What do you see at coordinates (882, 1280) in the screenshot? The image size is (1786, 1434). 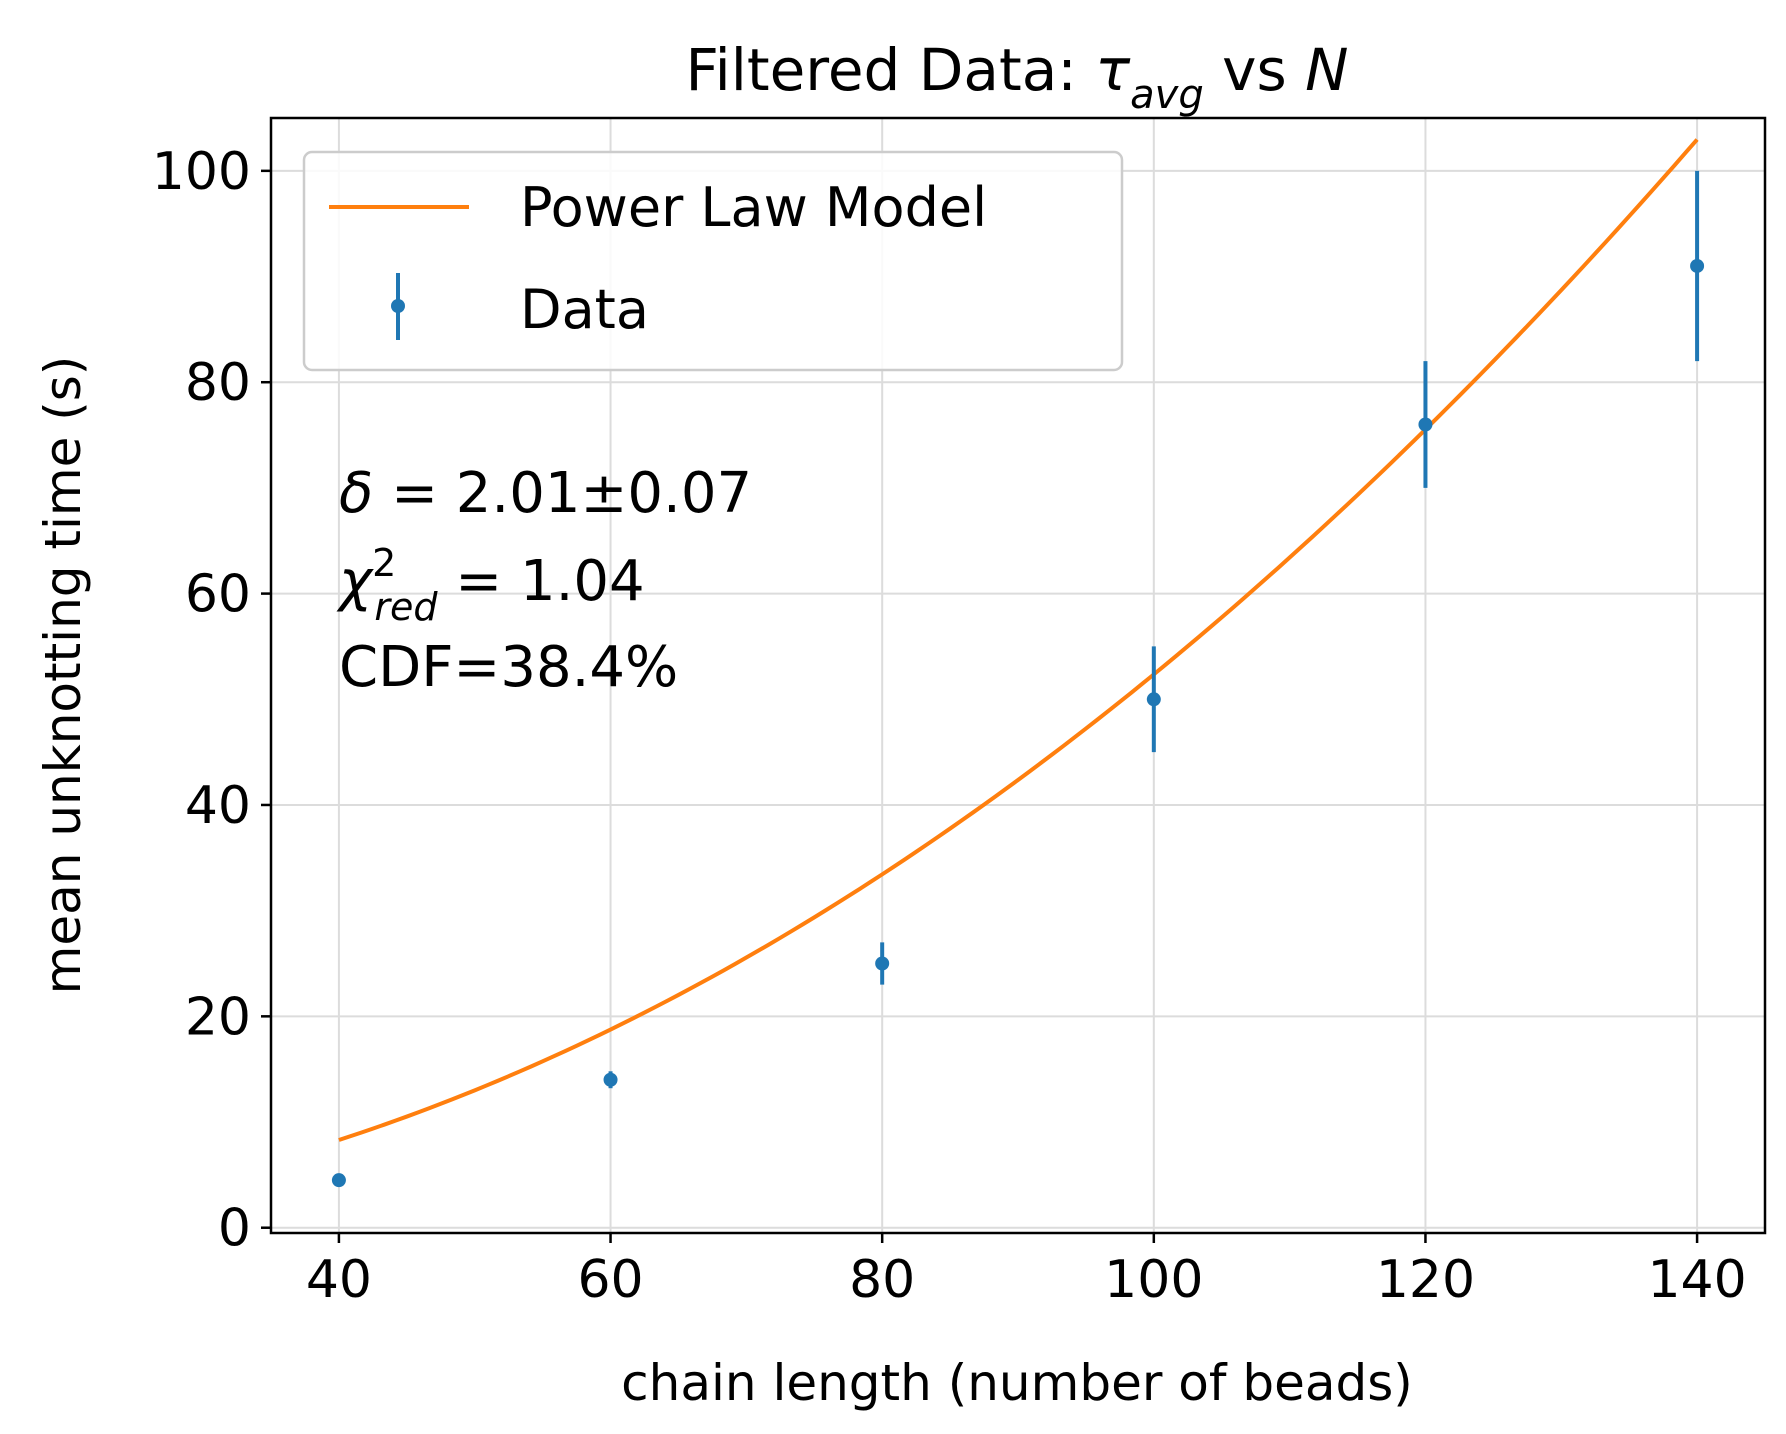 I see `x-tick-label: 80` at bounding box center [882, 1280].